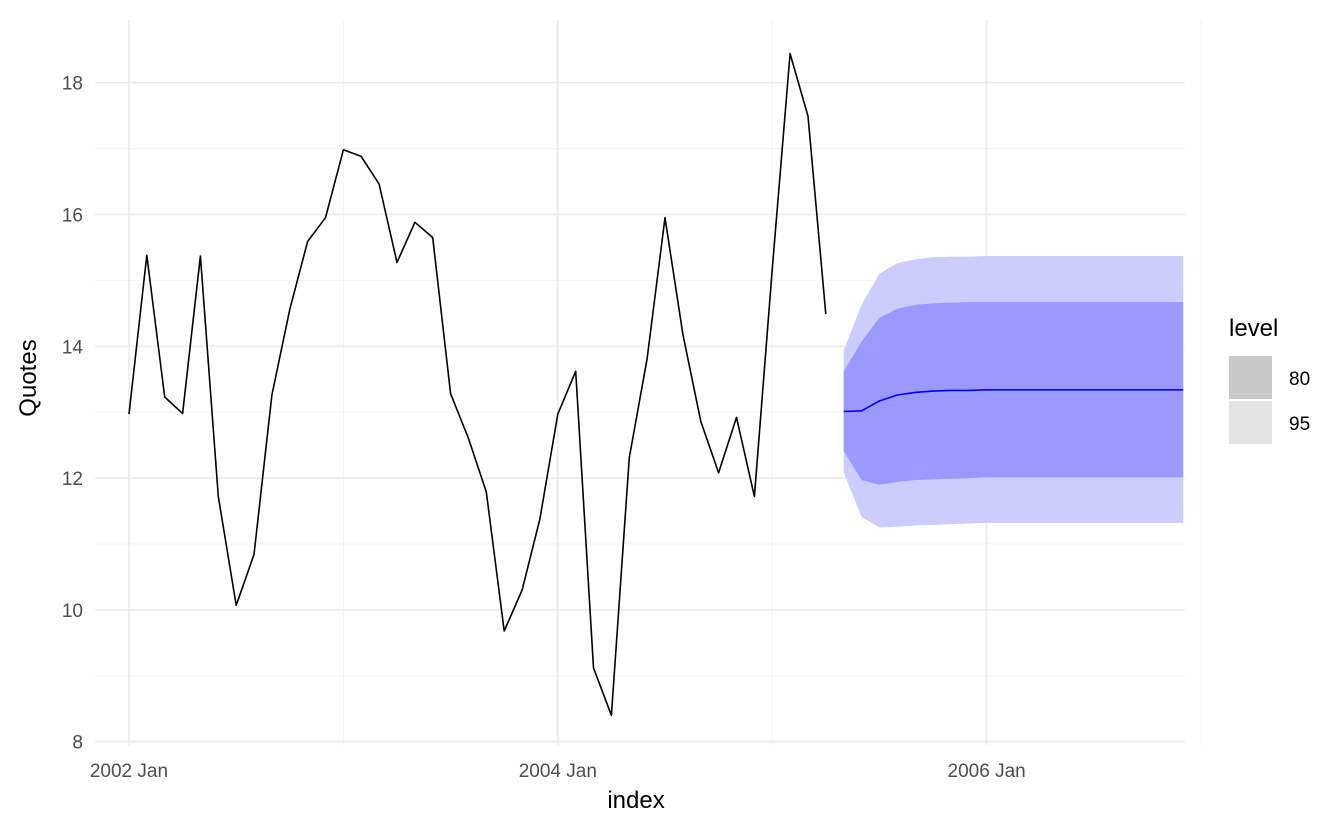 This screenshot has width=1344, height=830. Describe the element at coordinates (635, 800) in the screenshot. I see `x-axis-title: index` at that location.